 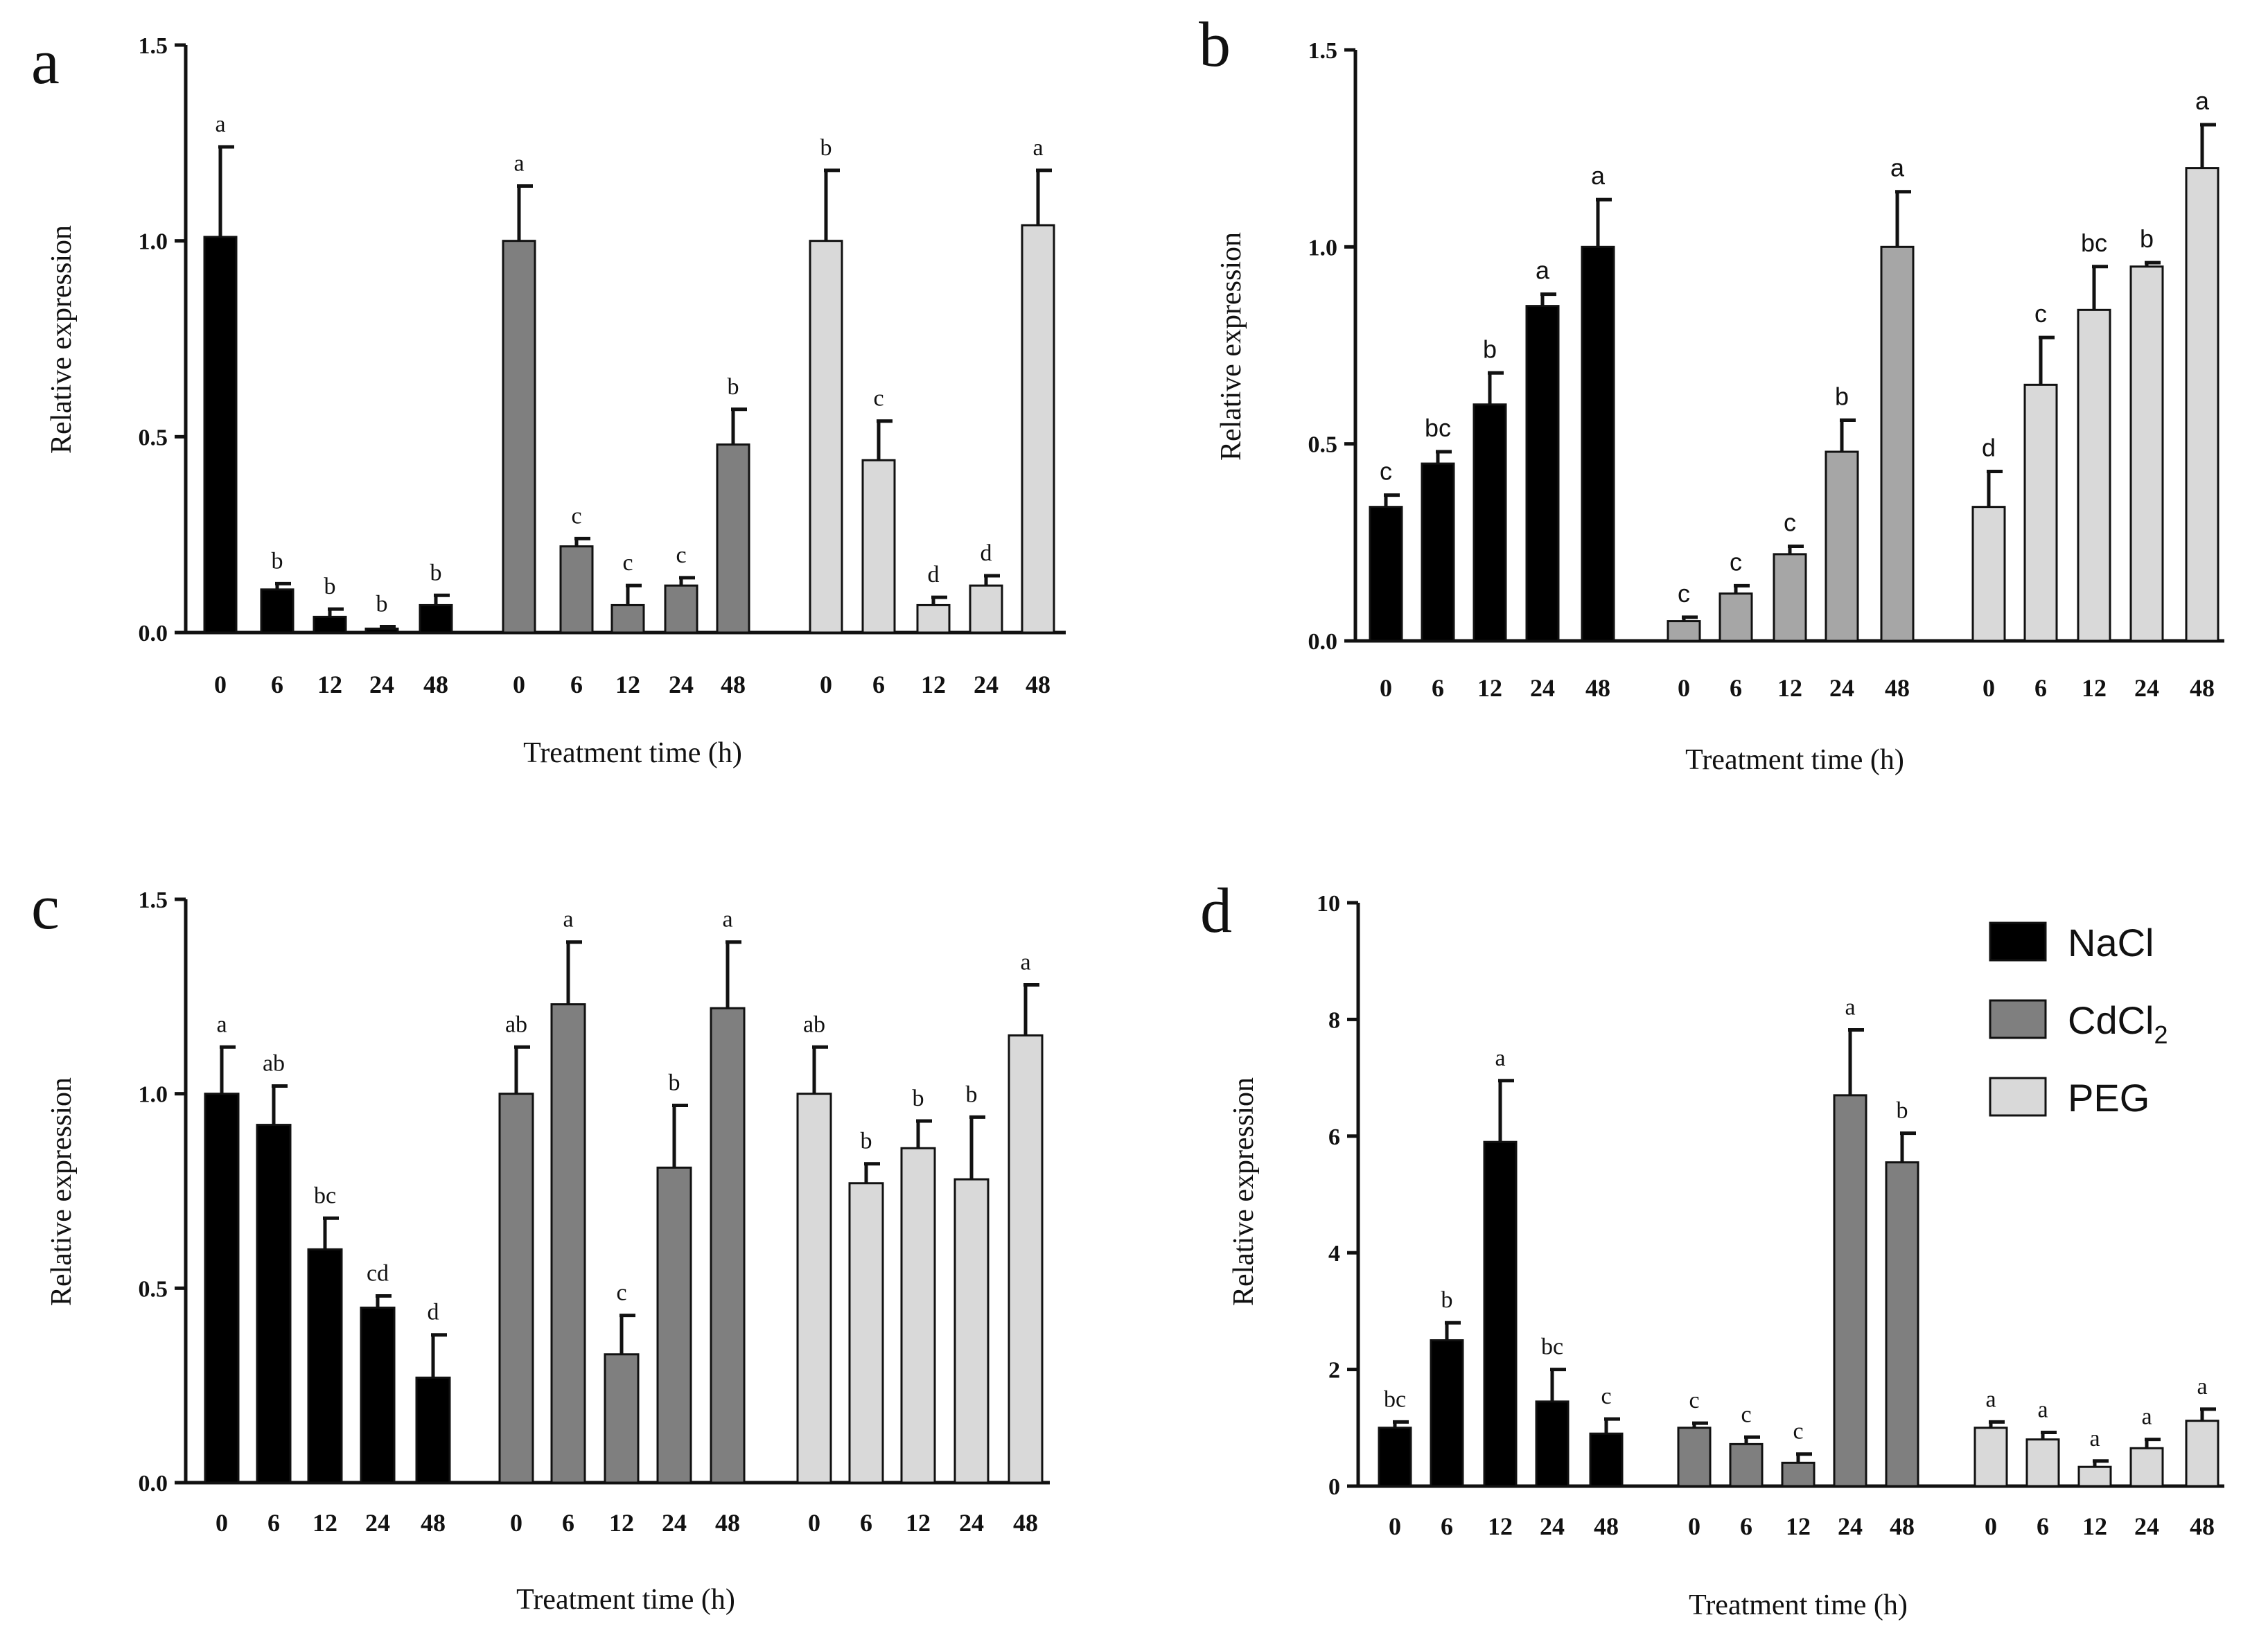 What do you see at coordinates (378, 1274) in the screenshot?
I see `significance-letter: cd` at bounding box center [378, 1274].